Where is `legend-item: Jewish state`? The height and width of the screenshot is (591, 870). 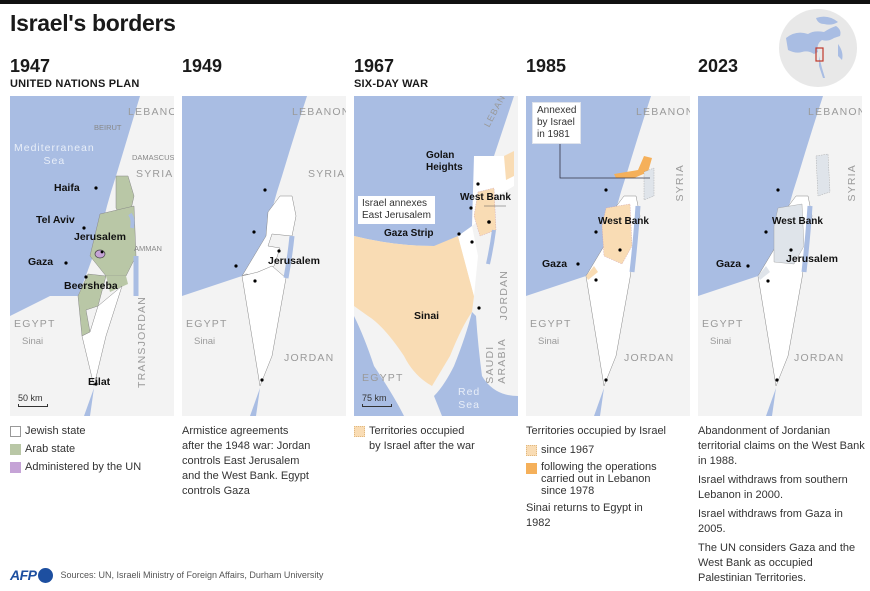 legend-item: Jewish state is located at coordinates (95, 431).